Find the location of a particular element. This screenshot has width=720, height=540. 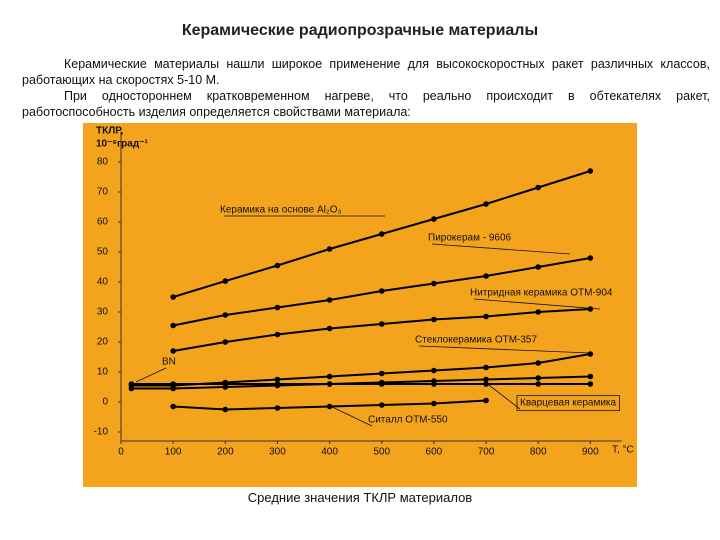

series-line is located at coordinates (361, 382).